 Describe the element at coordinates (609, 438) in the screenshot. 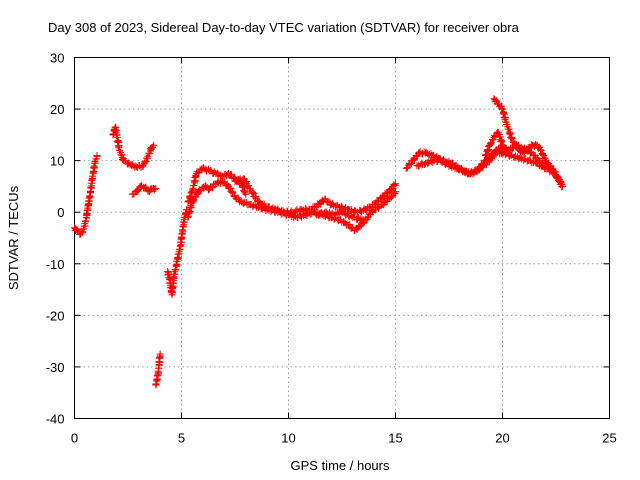

I see `x-tick-label: 25` at that location.